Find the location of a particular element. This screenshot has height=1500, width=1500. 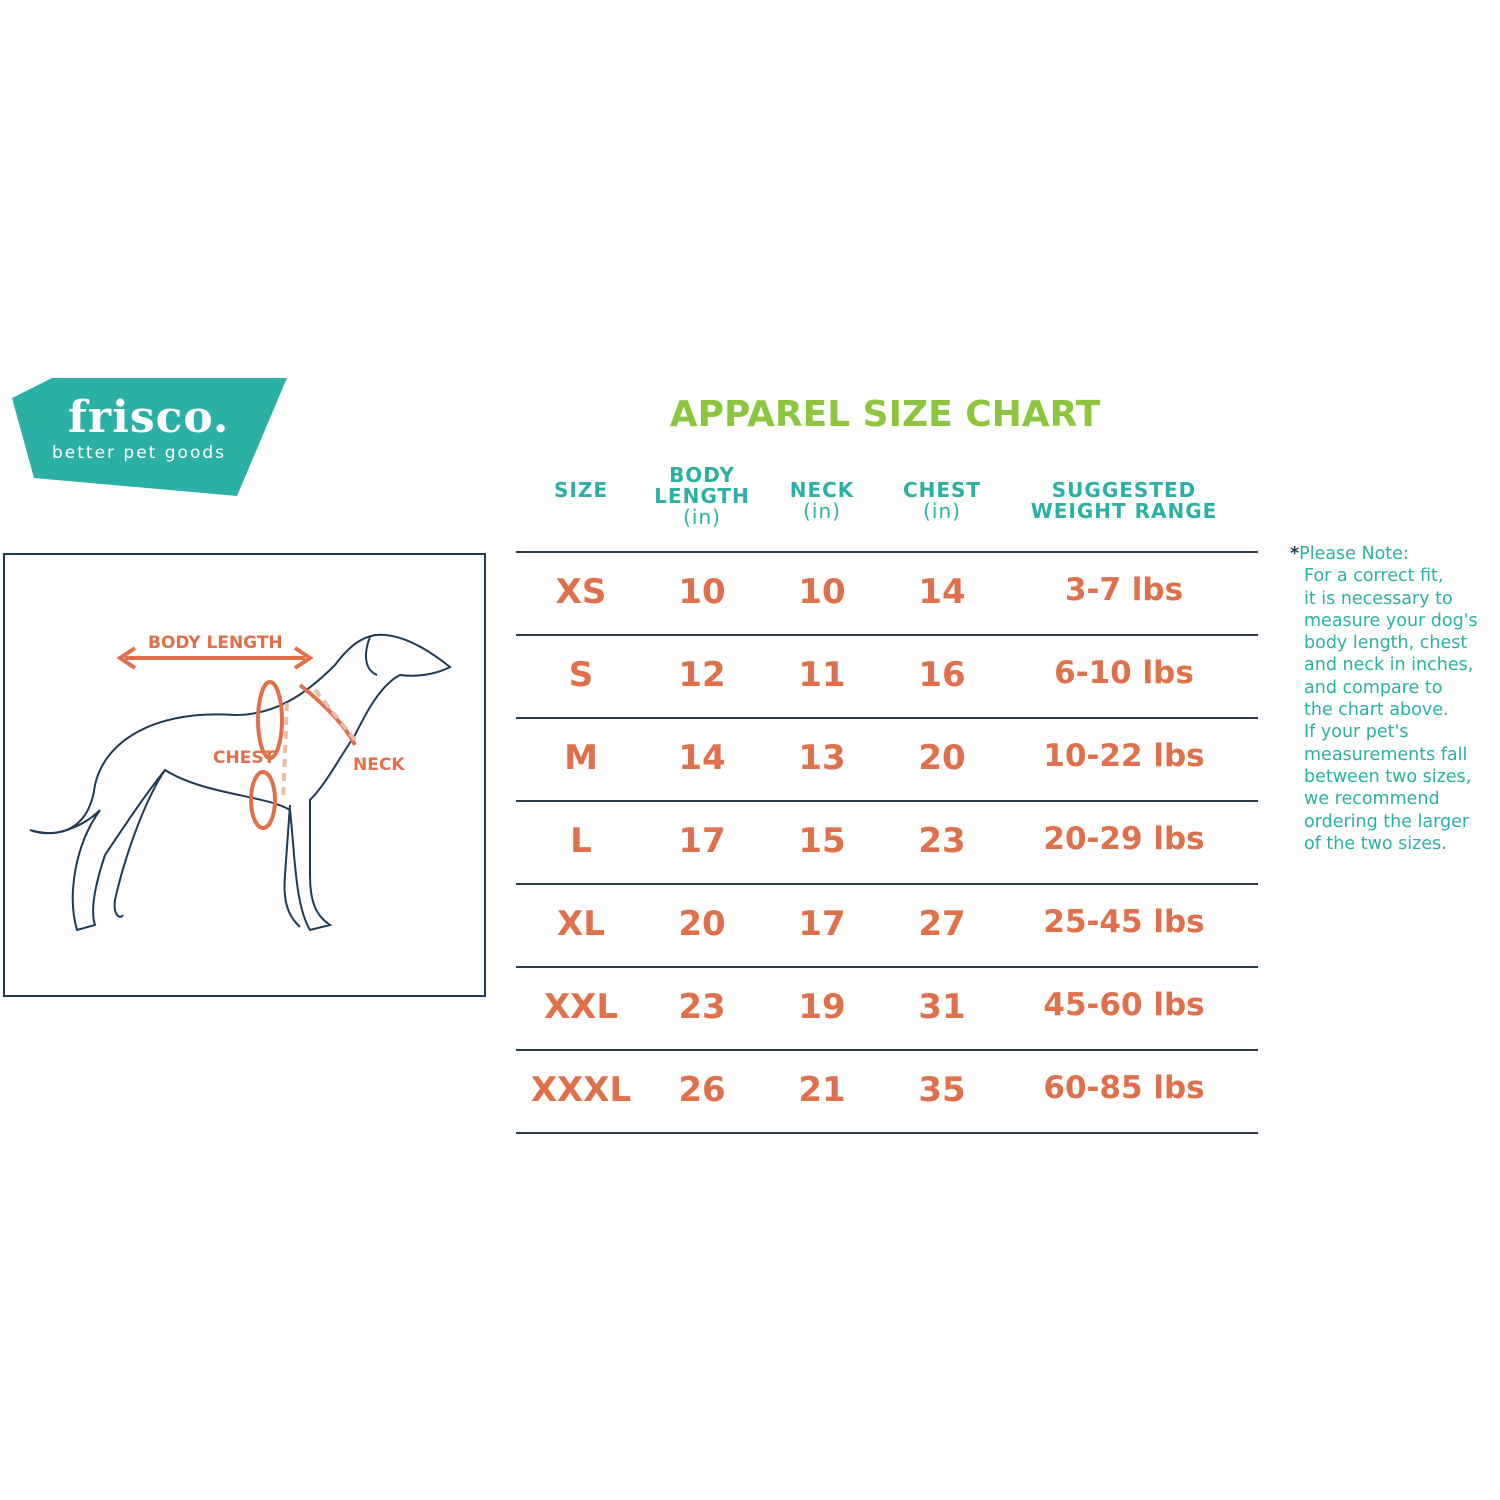

header-label: SIZE is located at coordinates (580, 490).